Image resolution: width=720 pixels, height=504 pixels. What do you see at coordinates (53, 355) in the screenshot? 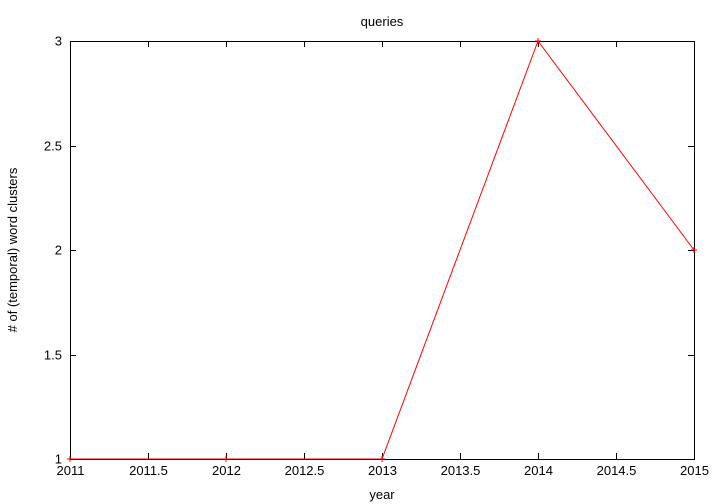
I see `y-tick-label: 1.5` at bounding box center [53, 355].